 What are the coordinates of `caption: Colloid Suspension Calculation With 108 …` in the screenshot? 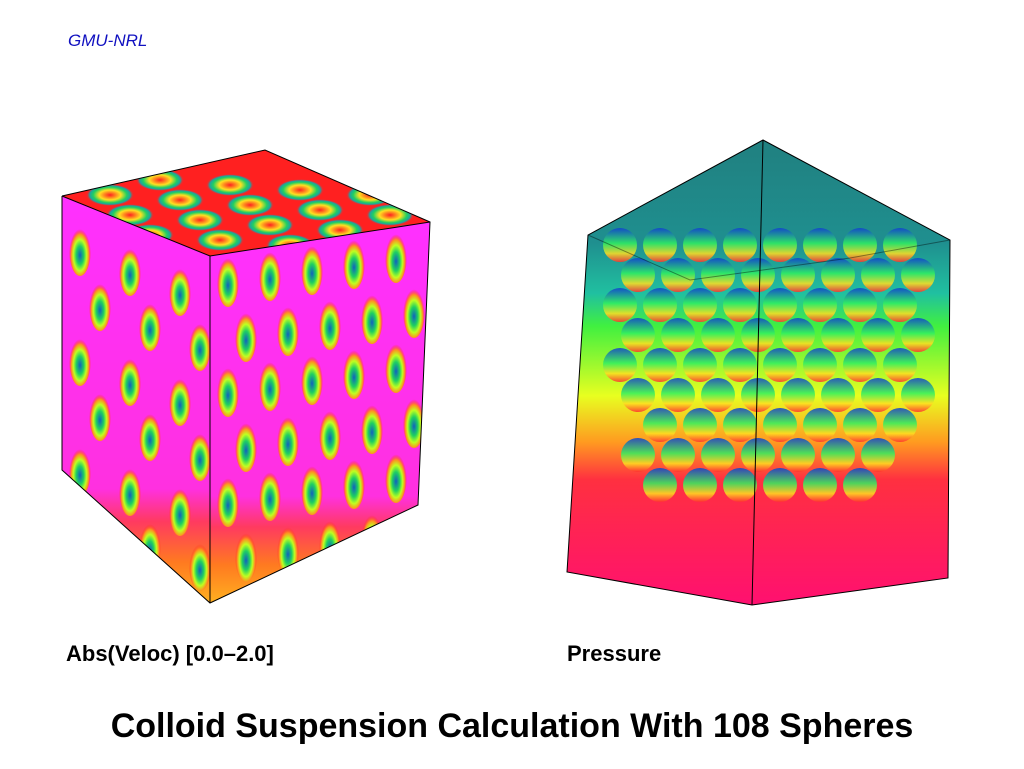 It's located at (512, 726).